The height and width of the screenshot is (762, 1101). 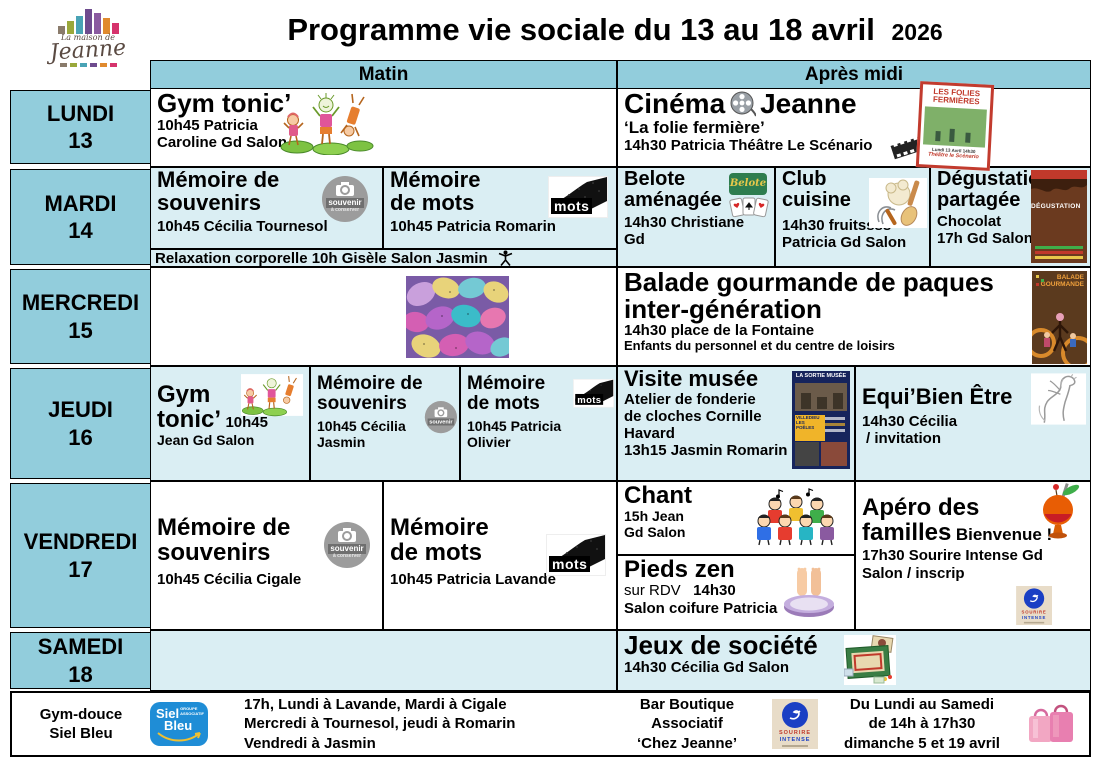 I want to click on cell-gym-tonic-jeudi: Gym tonic’ 10h45 Jean Gd Salon, so click(x=230, y=423).